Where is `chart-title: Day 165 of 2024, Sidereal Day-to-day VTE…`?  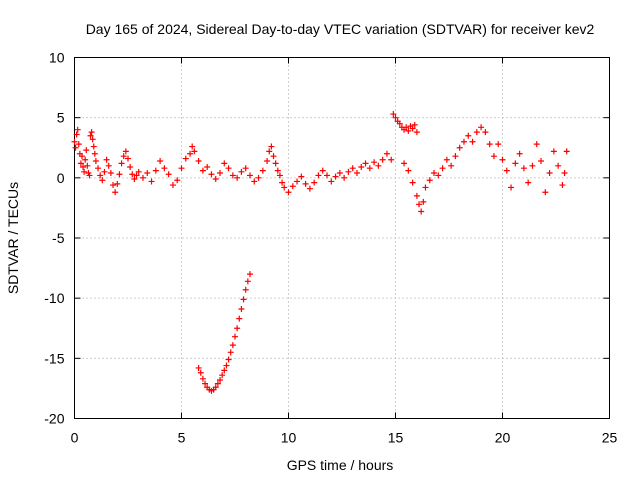 chart-title: Day 165 of 2024, Sidereal Day-to-day VTE… is located at coordinates (340, 29).